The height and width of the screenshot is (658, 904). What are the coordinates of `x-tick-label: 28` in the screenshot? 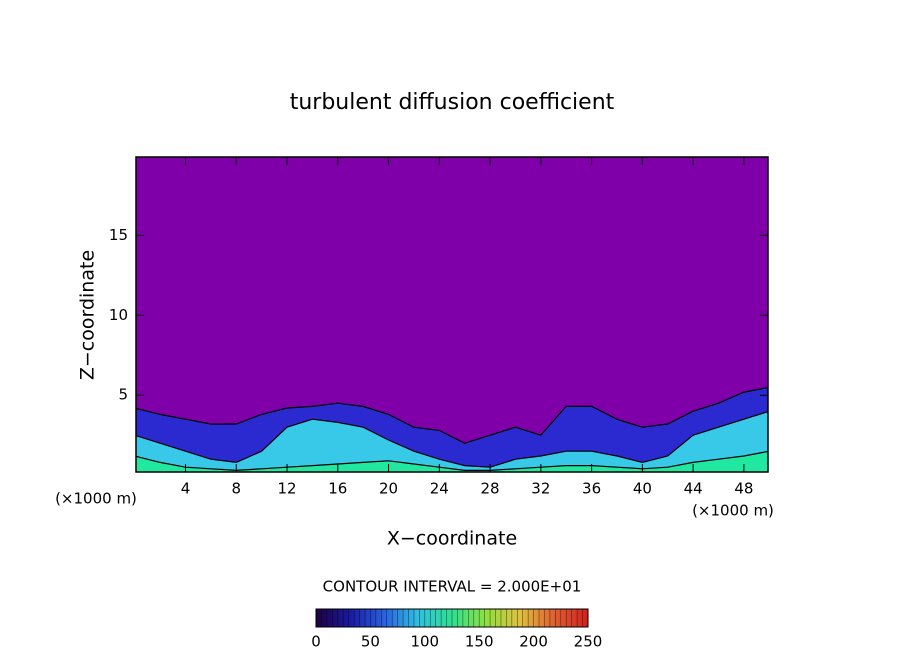 It's located at (490, 489).